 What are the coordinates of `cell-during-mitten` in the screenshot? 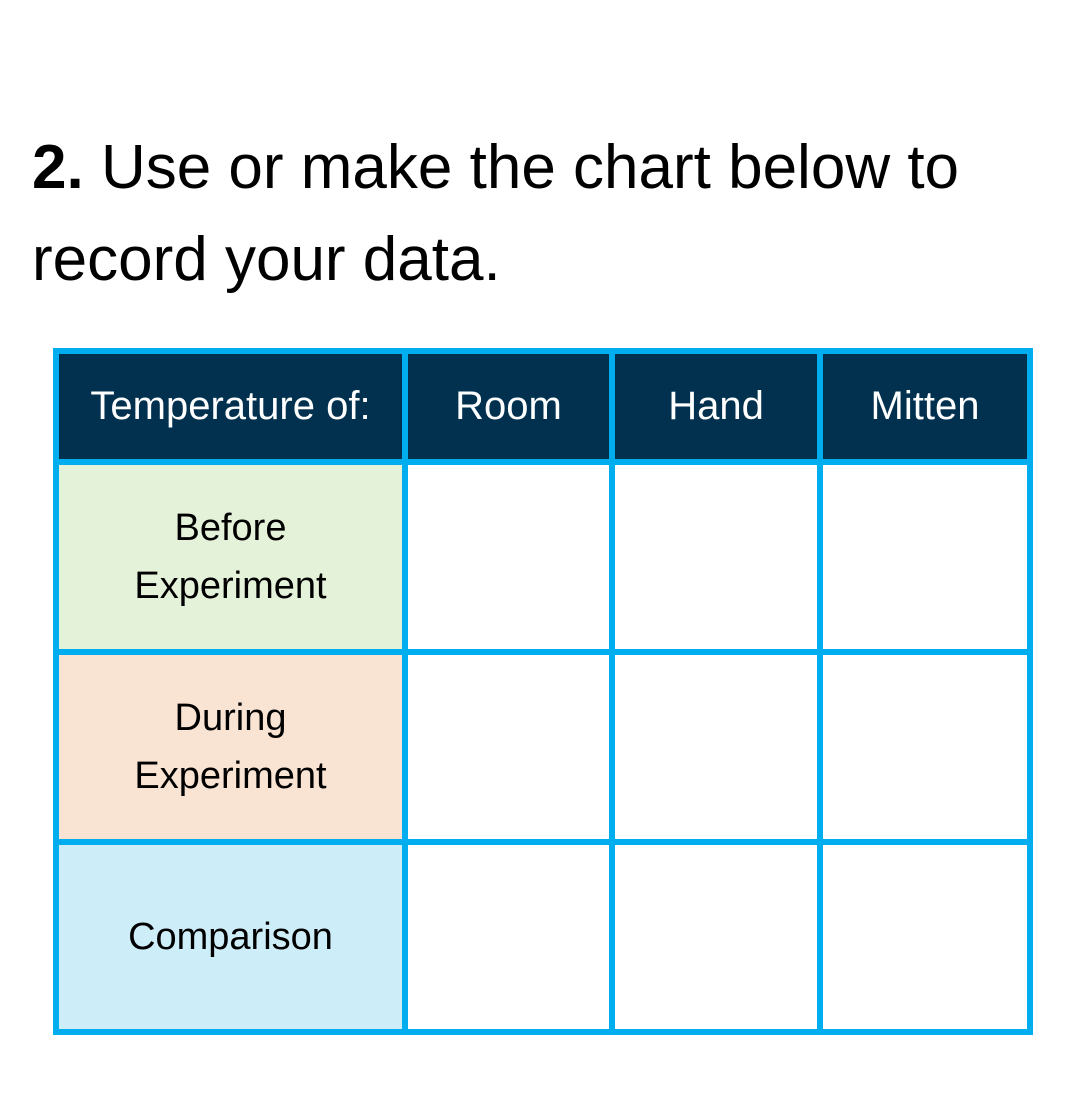 It's located at (925, 747).